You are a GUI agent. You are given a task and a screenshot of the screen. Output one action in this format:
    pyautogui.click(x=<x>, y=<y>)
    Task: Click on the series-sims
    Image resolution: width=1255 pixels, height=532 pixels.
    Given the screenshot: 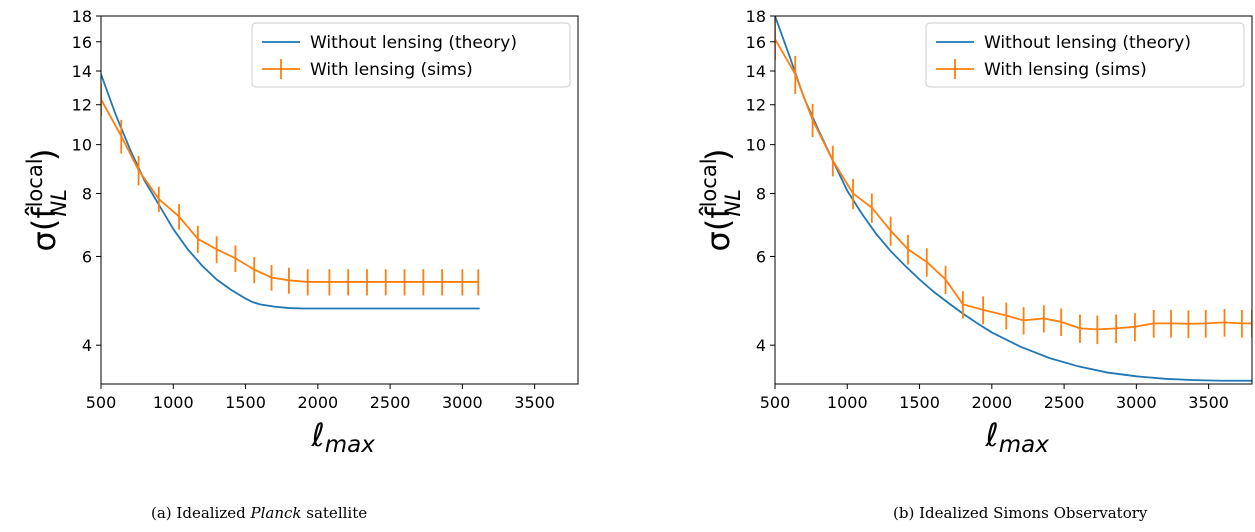 What is the action you would take?
    pyautogui.click(x=290, y=189)
    